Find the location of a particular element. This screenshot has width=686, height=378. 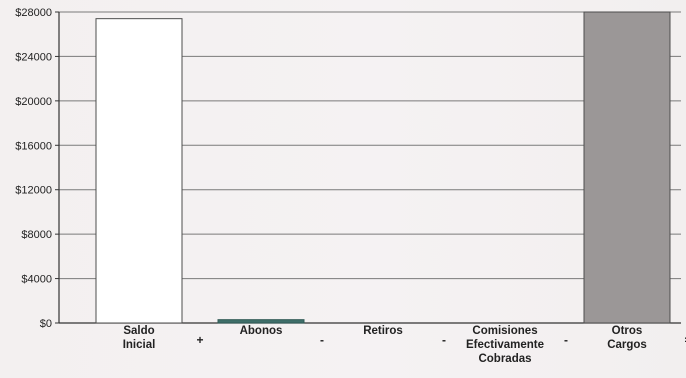

y-tick-label: $12000 is located at coordinates (33, 191).